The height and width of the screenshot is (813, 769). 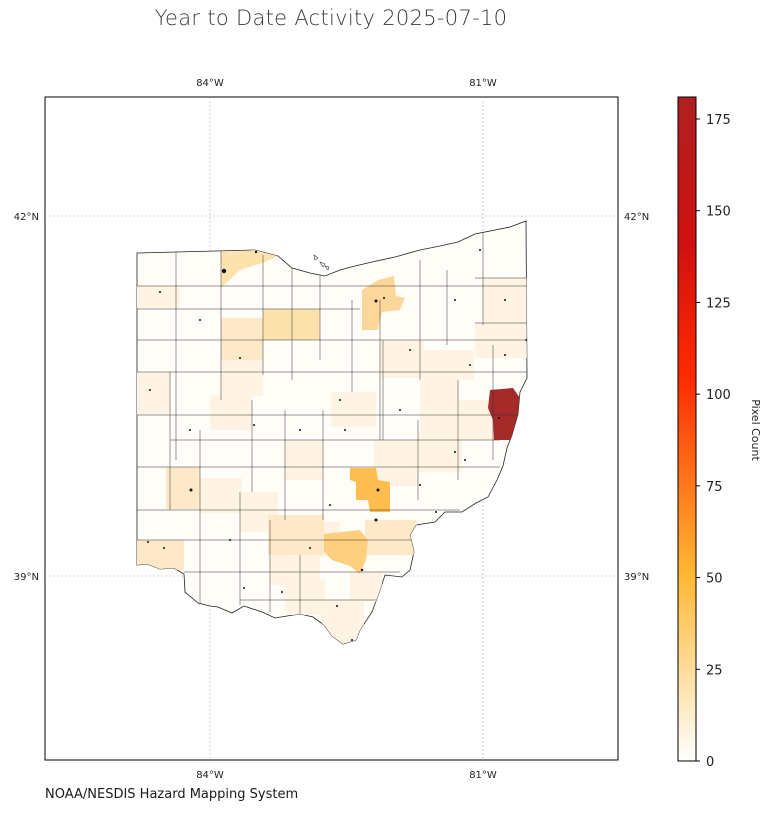 I want to click on colorbar-tick-label: 150, so click(x=718, y=212).